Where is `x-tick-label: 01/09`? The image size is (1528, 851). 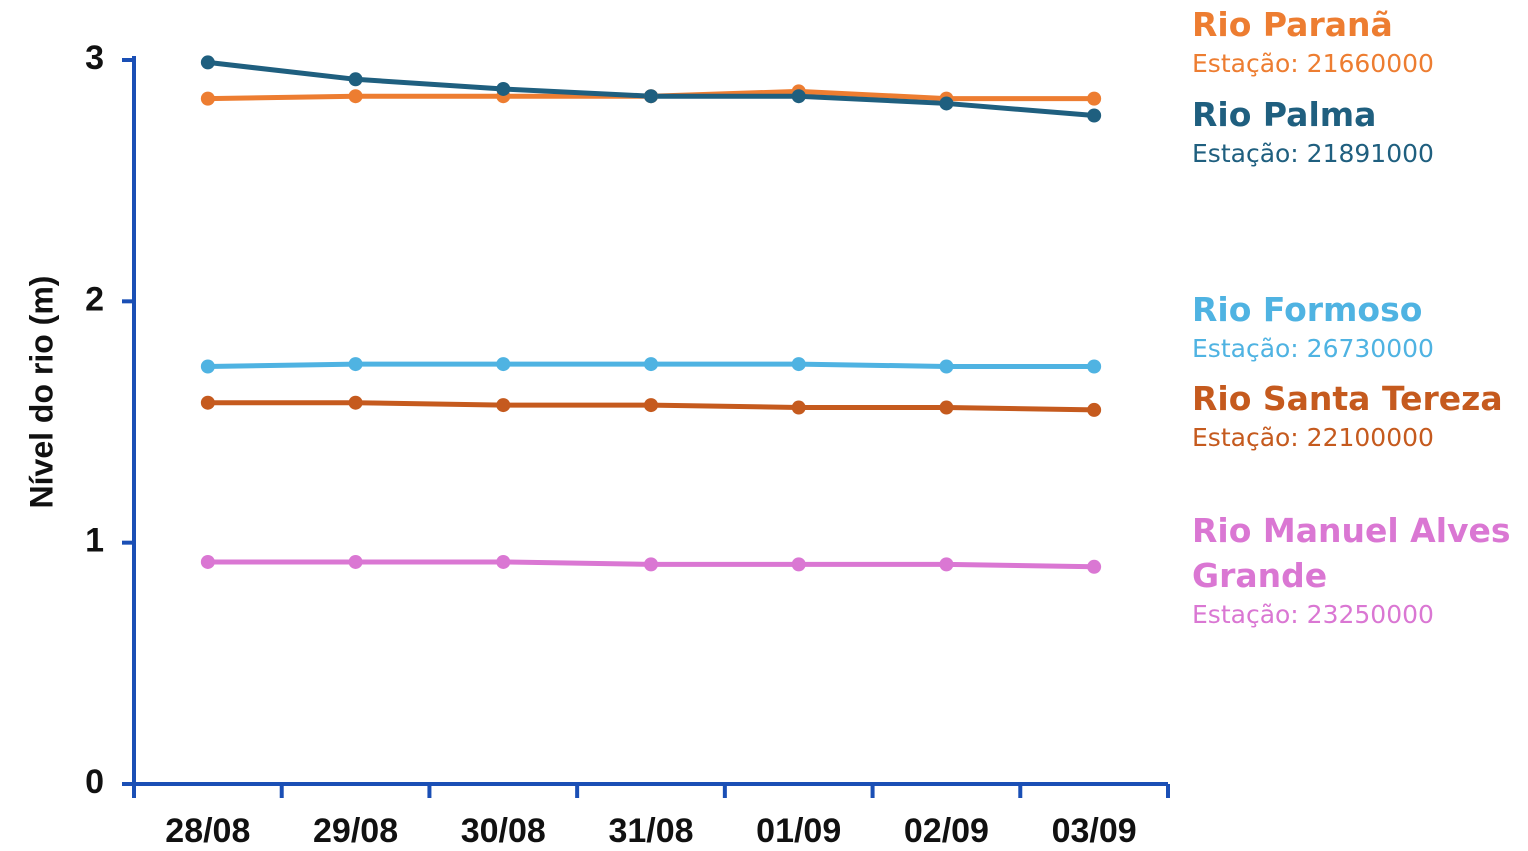
x-tick-label: 01/09 is located at coordinates (798, 831).